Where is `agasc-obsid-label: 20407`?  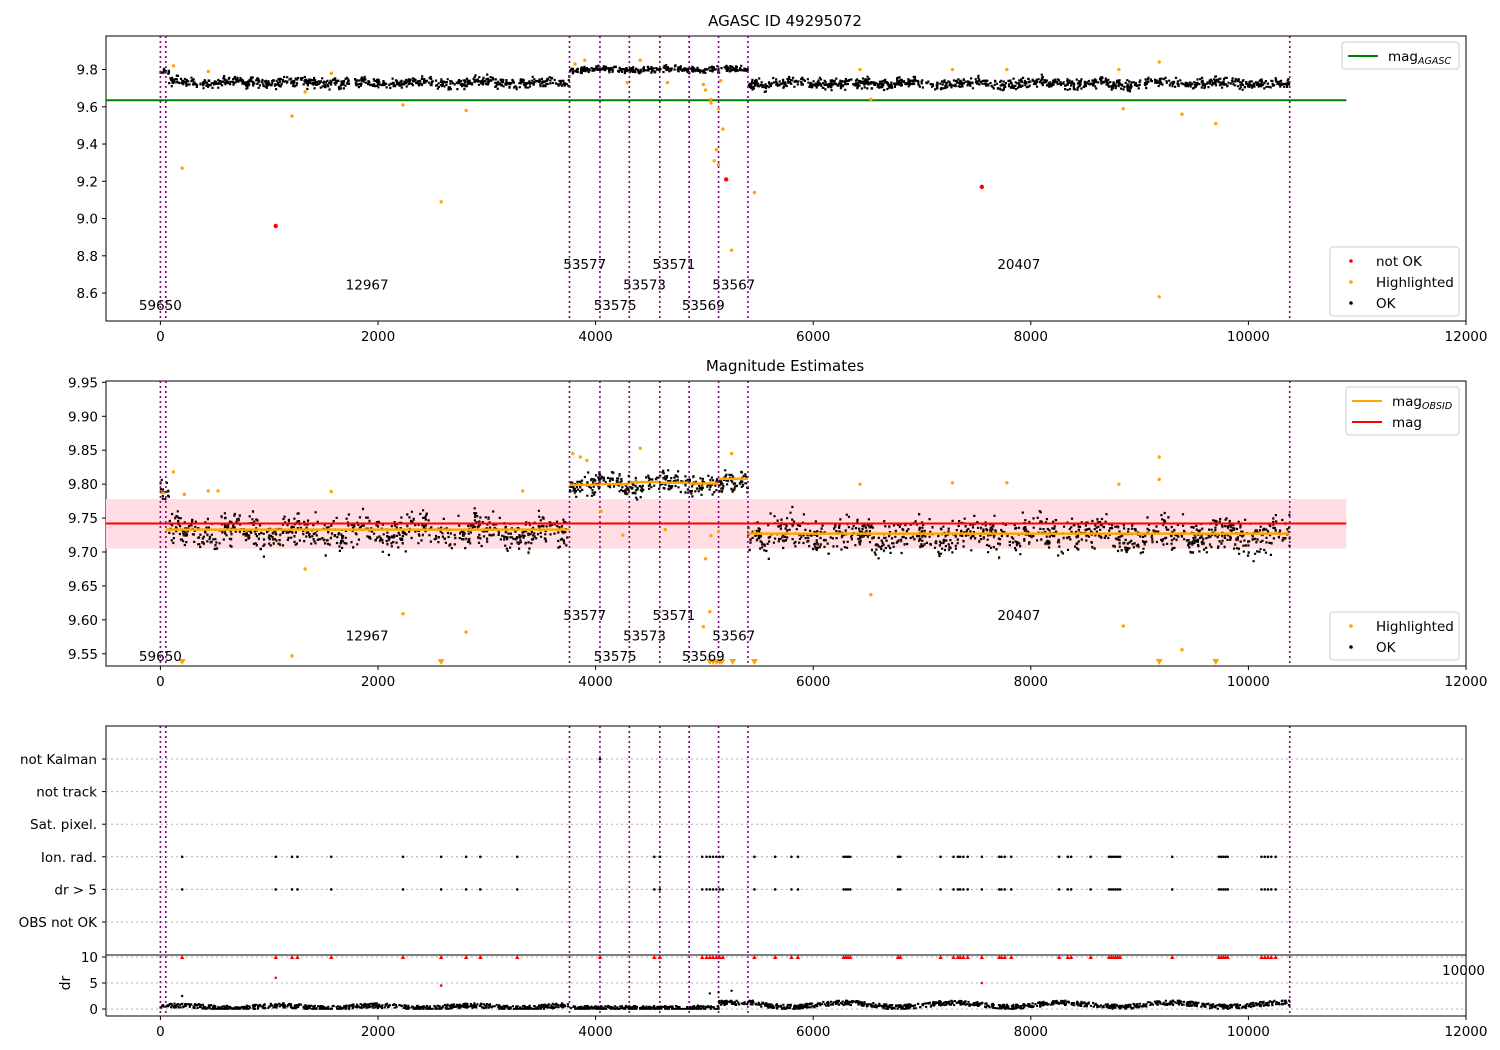 agasc-obsid-label: 20407 is located at coordinates (1018, 265).